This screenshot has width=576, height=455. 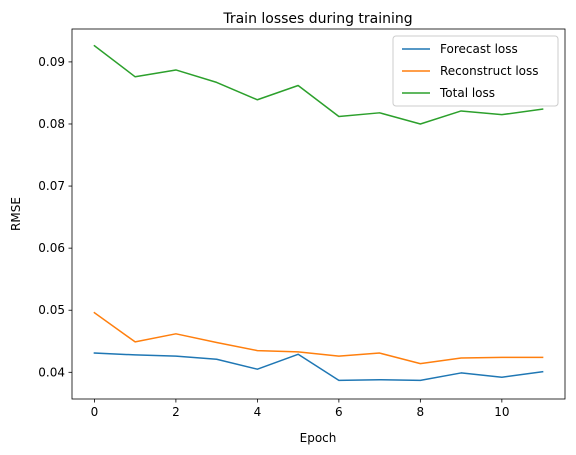 I want to click on series-line-reconstruct, so click(x=318, y=338).